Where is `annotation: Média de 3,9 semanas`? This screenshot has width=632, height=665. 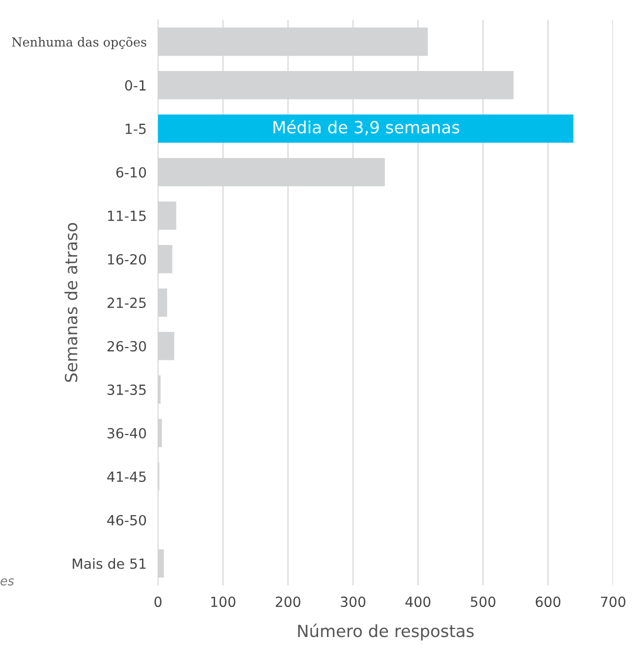
annotation: Média de 3,9 semanas is located at coordinates (367, 128).